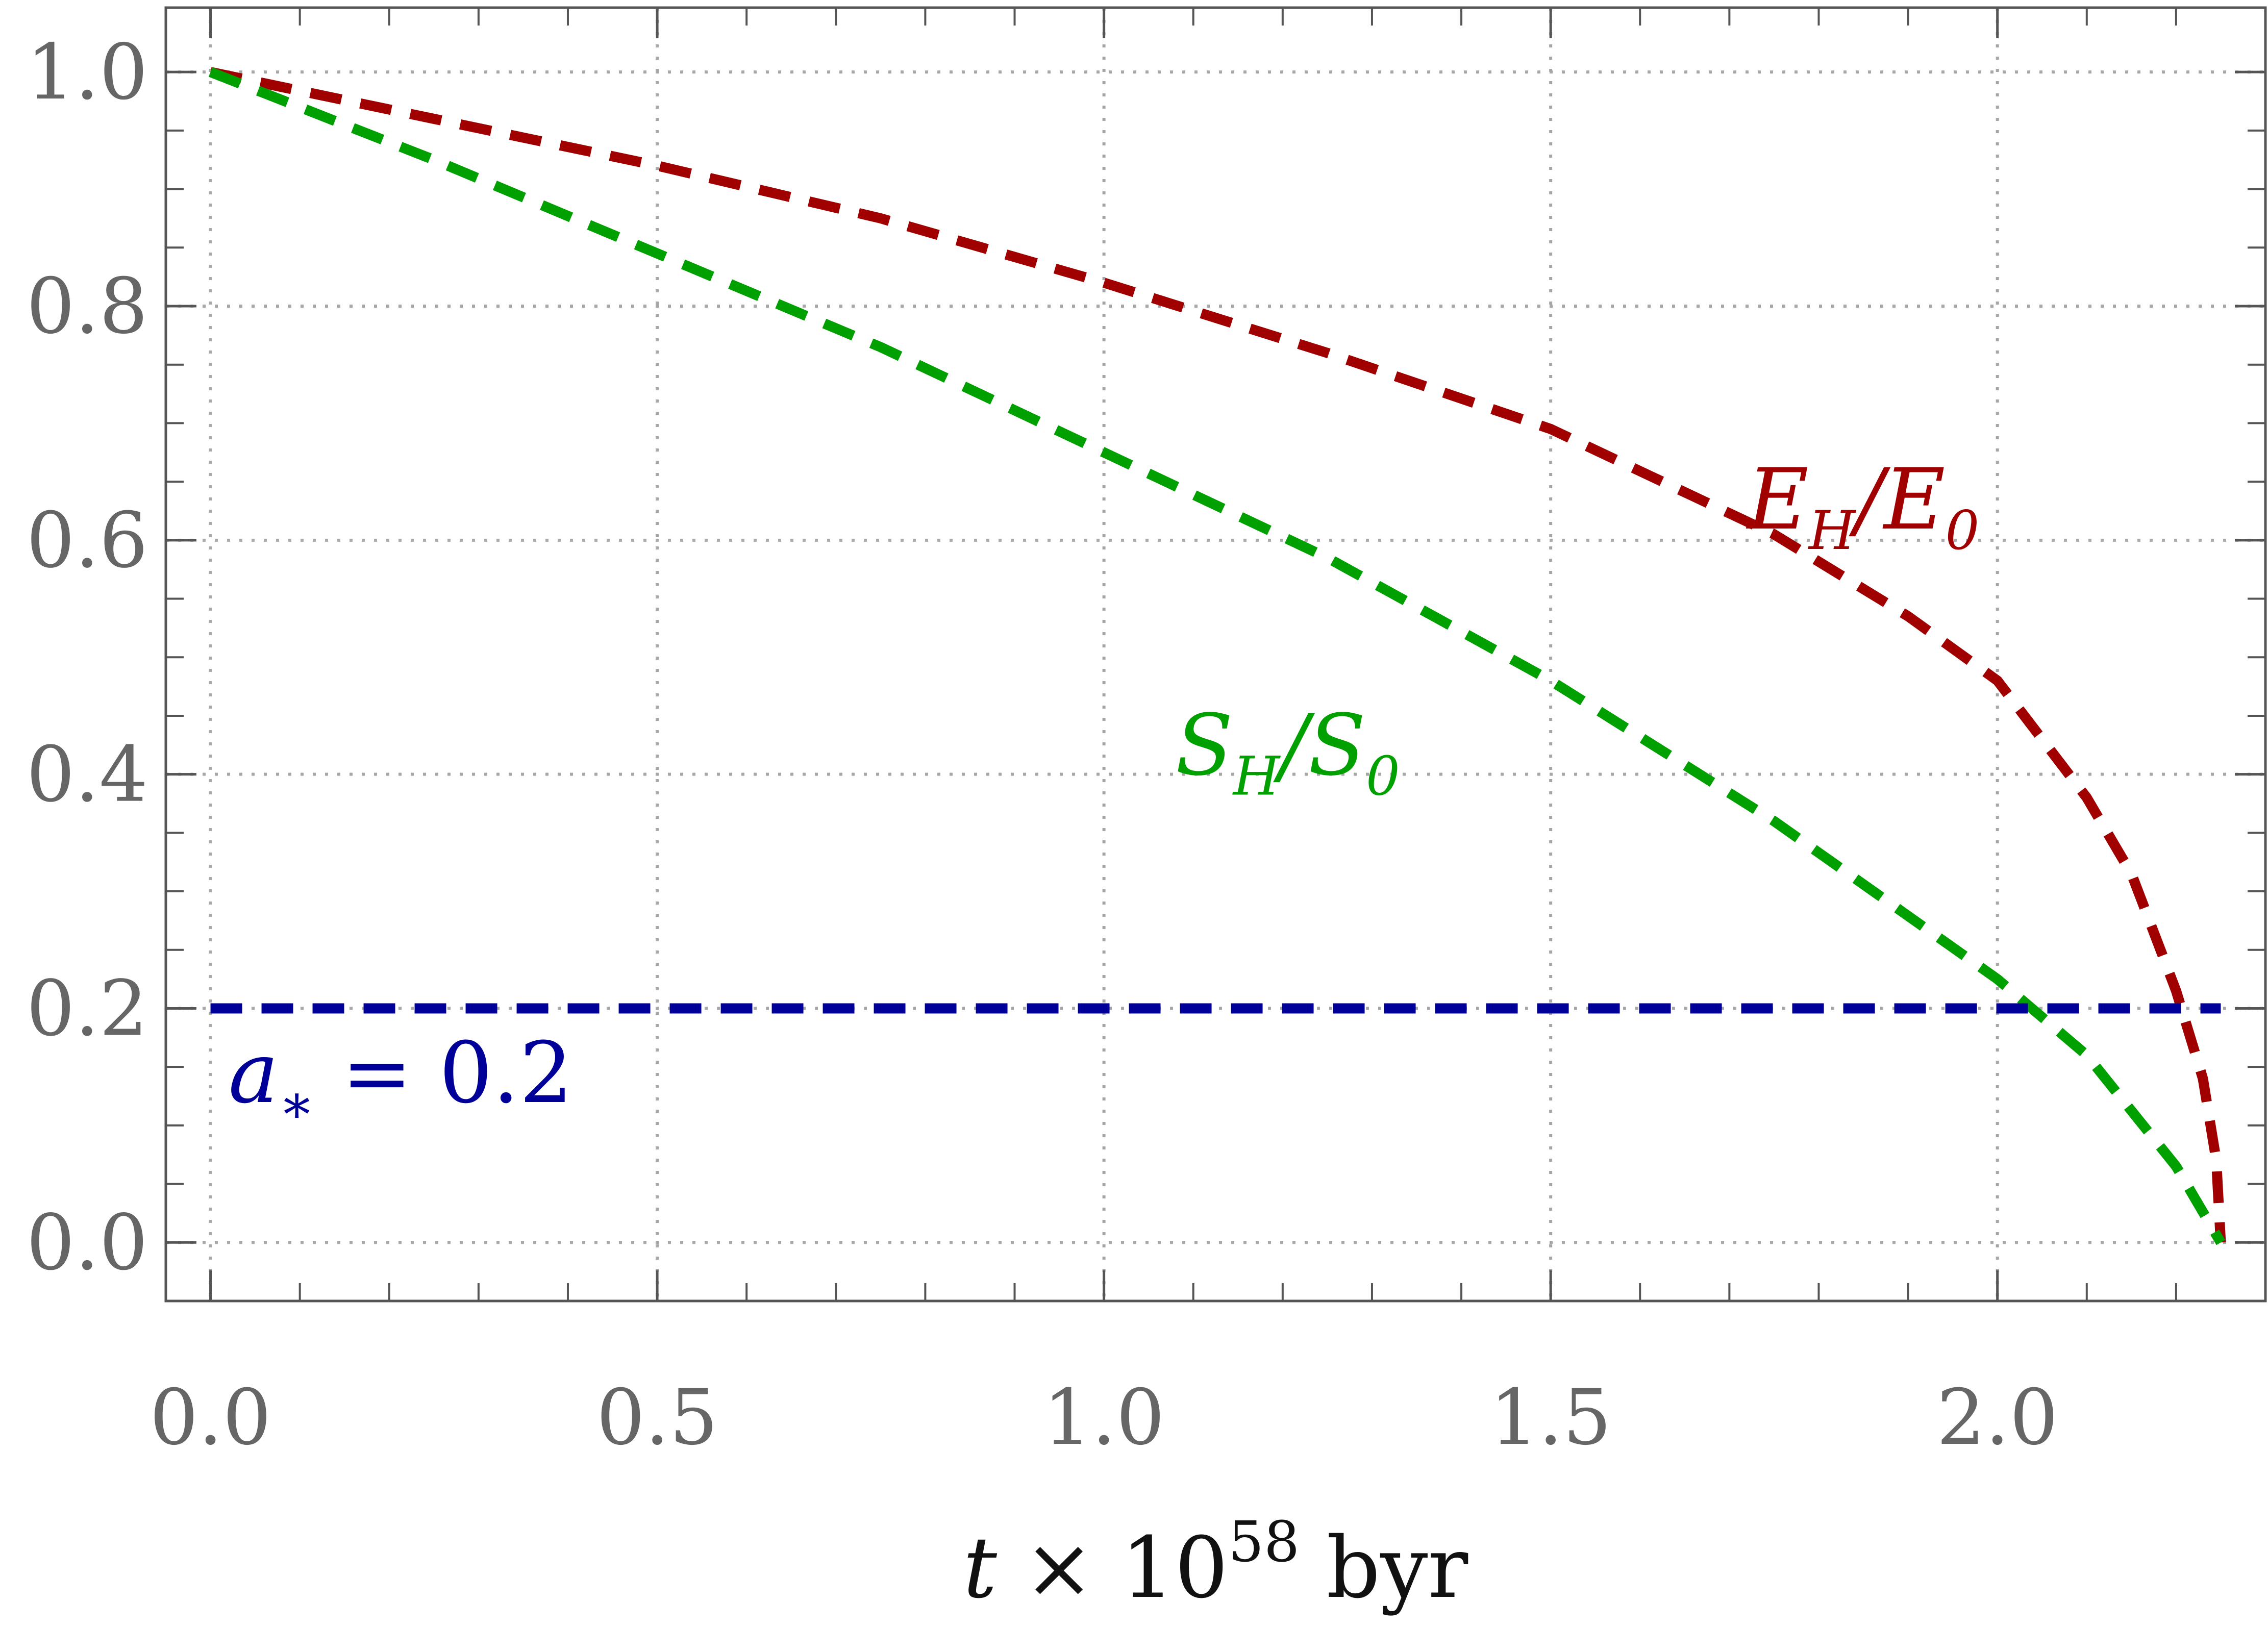 The width and height of the screenshot is (2268, 1652). Describe the element at coordinates (1551, 1417) in the screenshot. I see `x-tick-label: 1.5` at that location.